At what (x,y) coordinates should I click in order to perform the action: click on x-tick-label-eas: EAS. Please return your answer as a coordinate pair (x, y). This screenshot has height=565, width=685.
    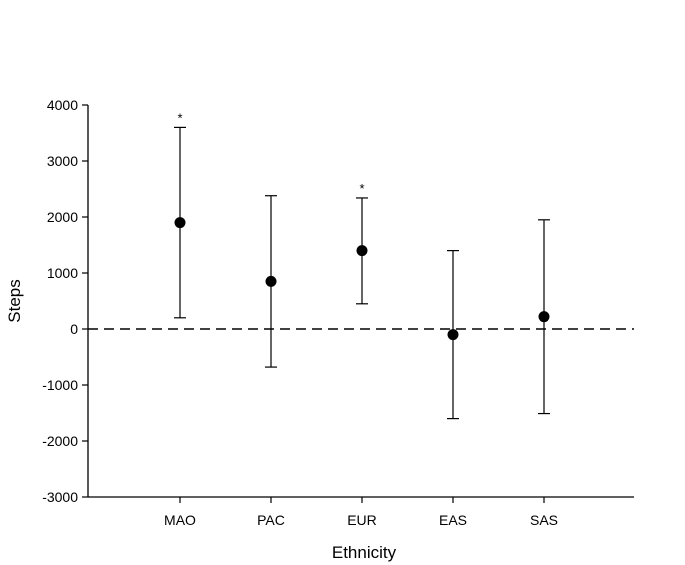
    Looking at the image, I should click on (453, 520).